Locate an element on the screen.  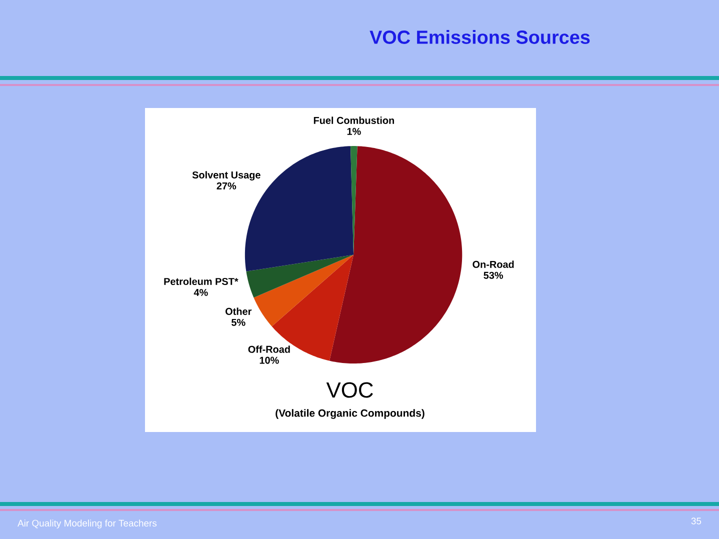
slice-label: Solvent Usage is located at coordinates (226, 176).